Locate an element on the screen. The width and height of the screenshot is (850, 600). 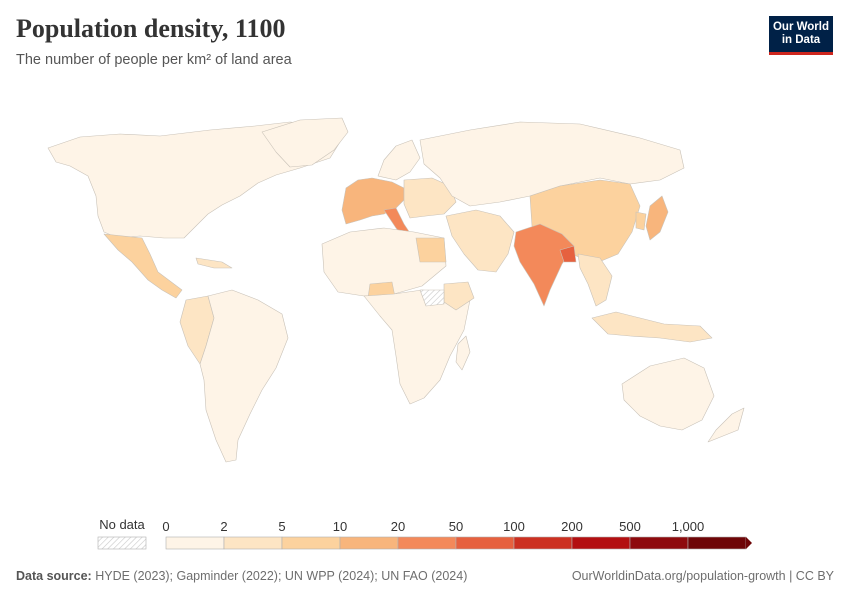
region-australia is located at coordinates (668, 394).